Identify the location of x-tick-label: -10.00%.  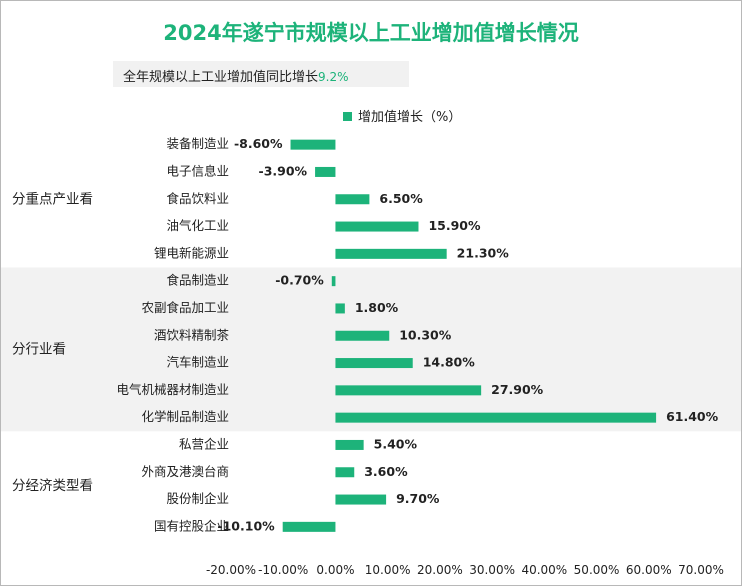
(283, 570).